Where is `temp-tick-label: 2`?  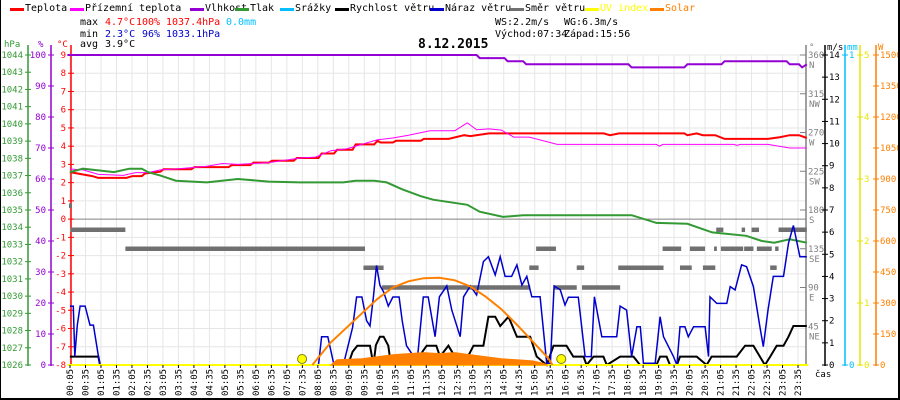
temp-tick-label: 2 is located at coordinates (63, 184).